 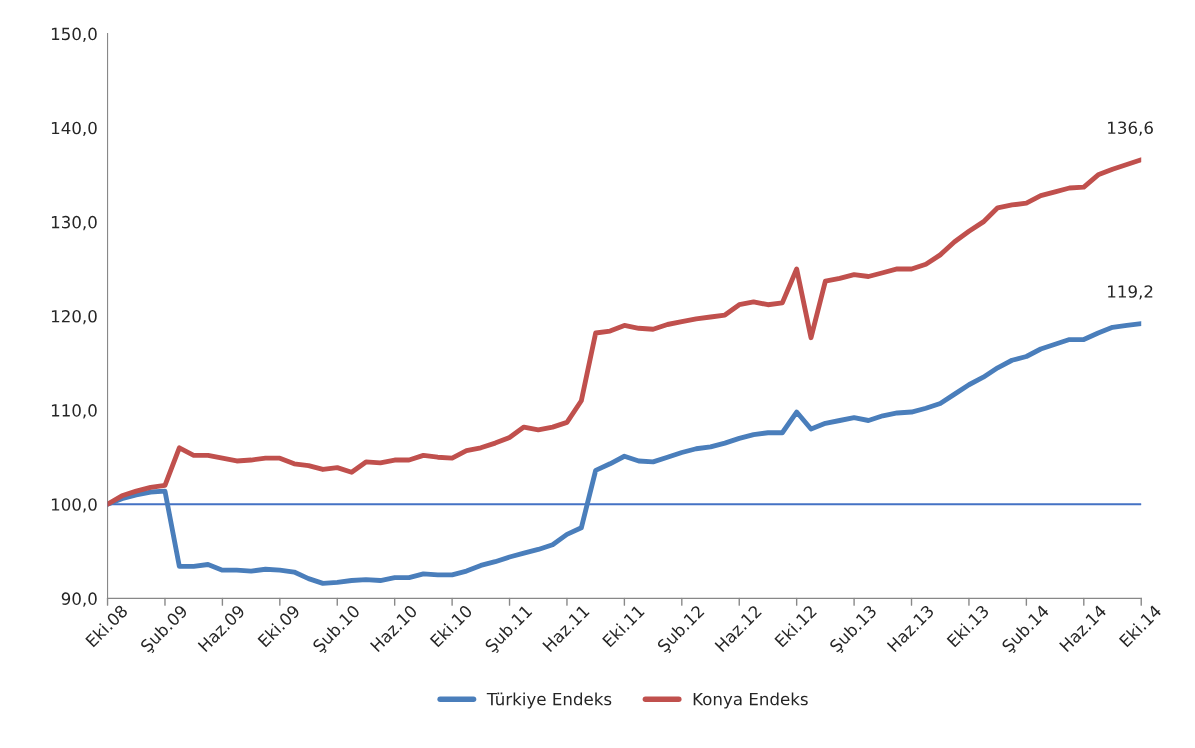 What do you see at coordinates (549, 700) in the screenshot?
I see `legend-label: Türkiye Endeks` at bounding box center [549, 700].